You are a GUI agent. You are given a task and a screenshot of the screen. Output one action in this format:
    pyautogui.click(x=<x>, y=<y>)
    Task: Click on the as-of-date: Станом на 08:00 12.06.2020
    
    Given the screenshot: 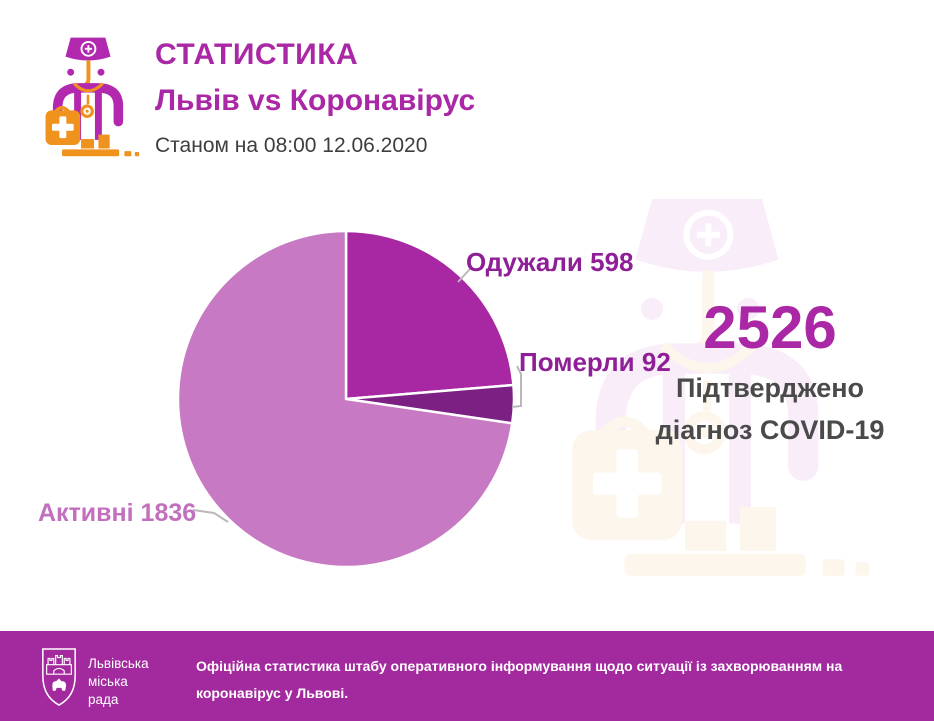 What is the action you would take?
    pyautogui.click(x=291, y=145)
    